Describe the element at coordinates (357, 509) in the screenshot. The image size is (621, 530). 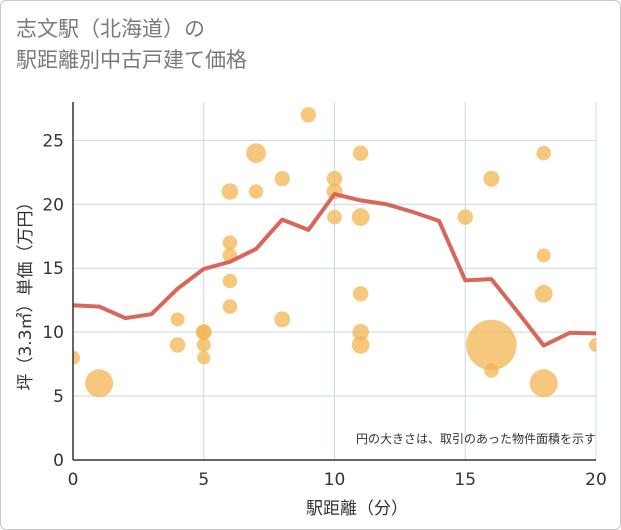
I see `x-axis-label: 駅距離（分）` at that location.